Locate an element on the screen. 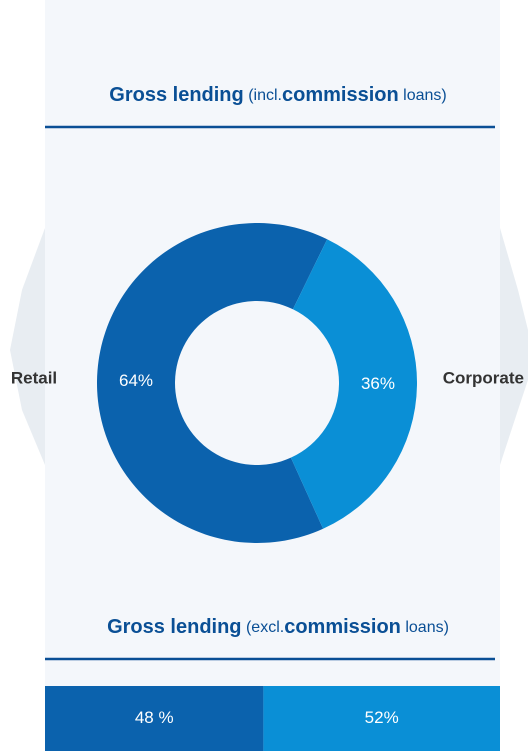  chart-title: Gross lending (incl.commission loans) is located at coordinates (277, 95).